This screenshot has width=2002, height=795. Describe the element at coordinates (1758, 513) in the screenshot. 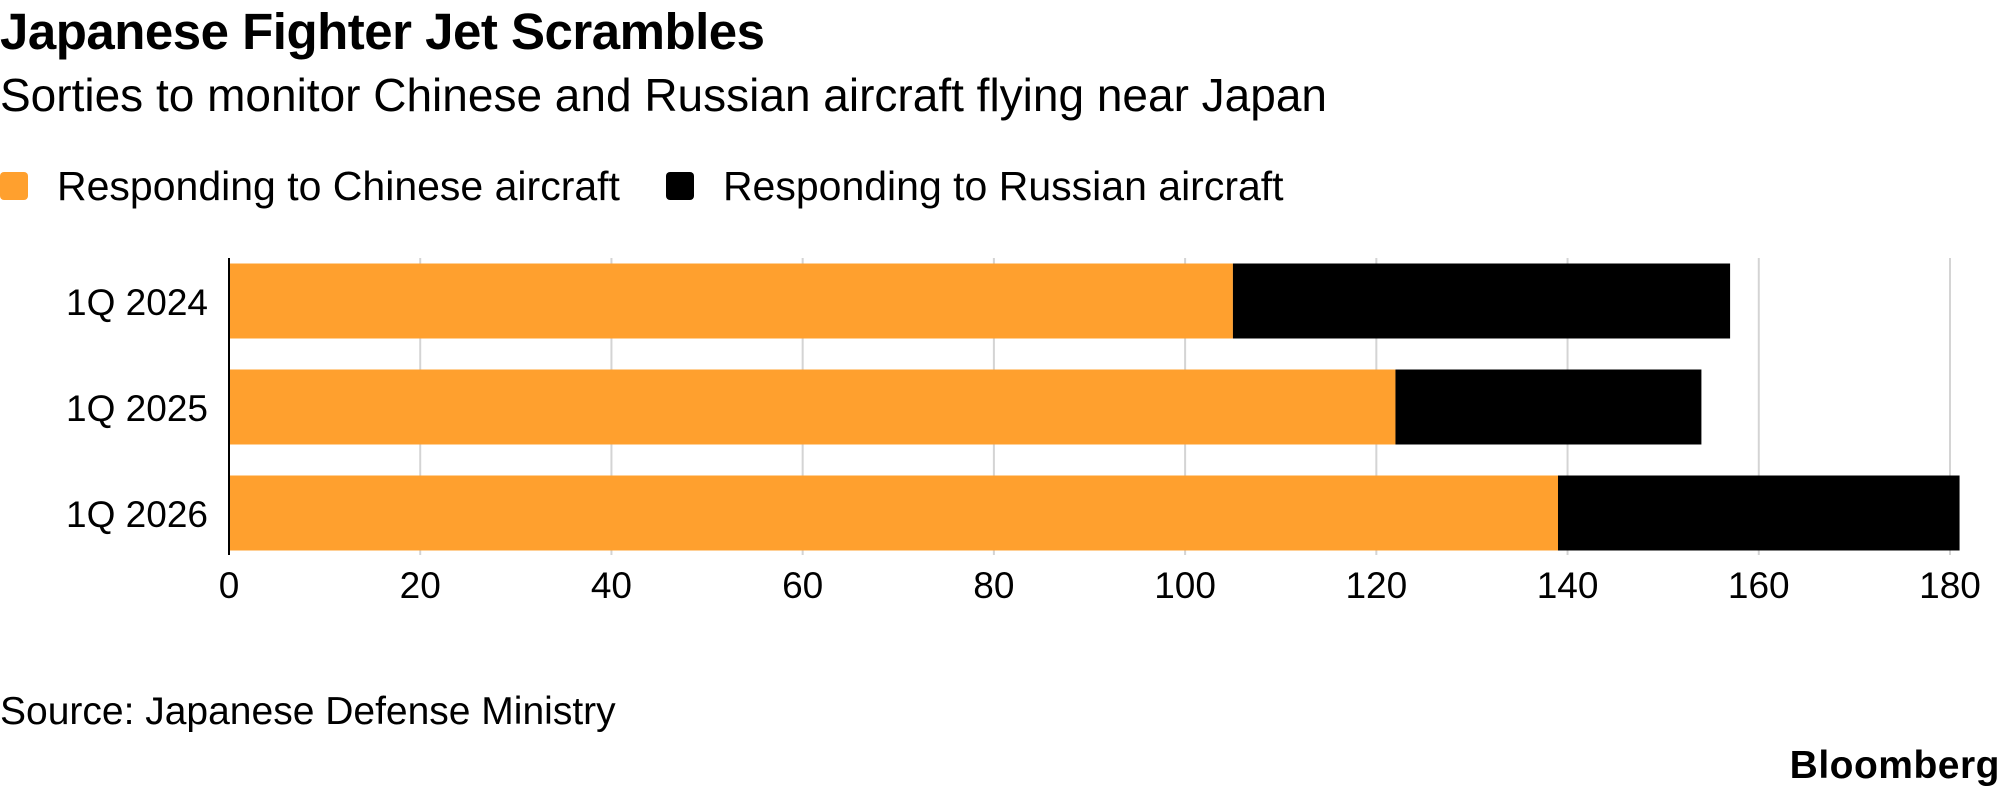

I see `bar-1q-2026-russian` at that location.